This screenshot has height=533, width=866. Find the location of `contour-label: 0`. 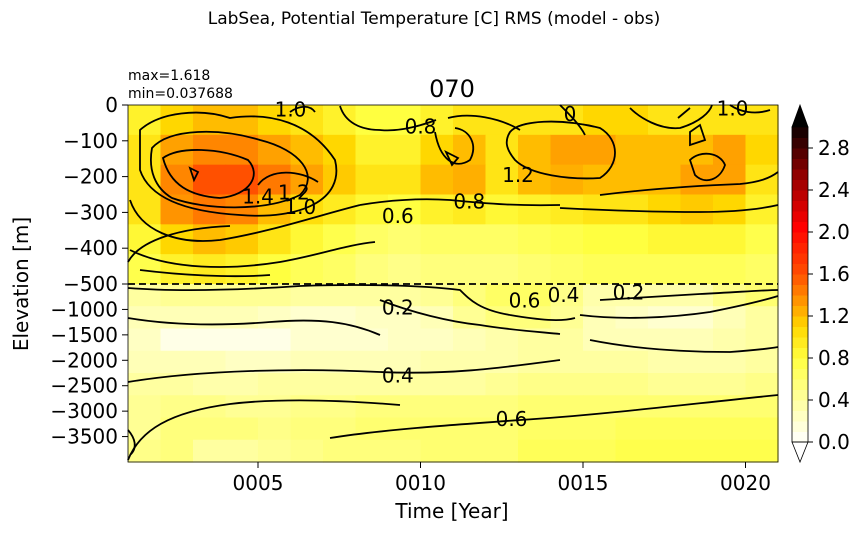

contour-label: 0 is located at coordinates (570, 114).